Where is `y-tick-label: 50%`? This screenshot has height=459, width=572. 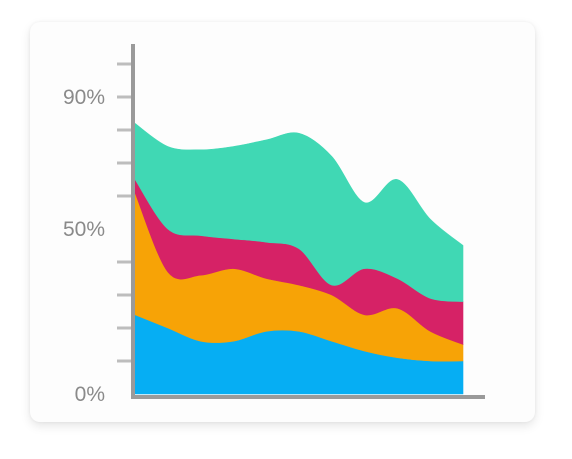 y-tick-label: 50% is located at coordinates (84, 229).